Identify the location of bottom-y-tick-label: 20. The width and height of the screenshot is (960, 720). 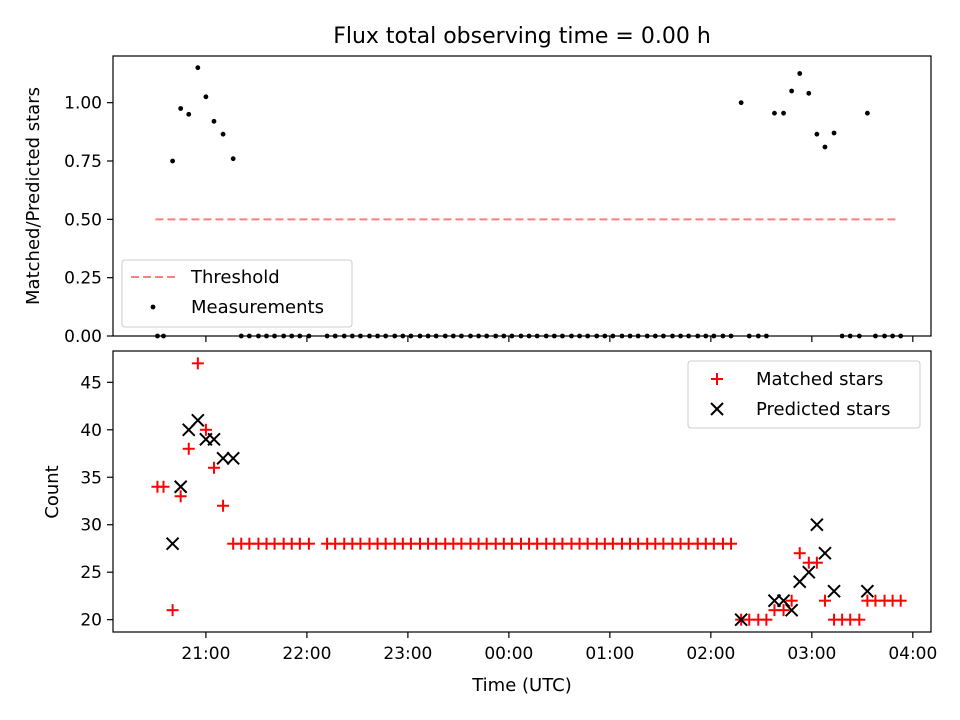
(91, 621).